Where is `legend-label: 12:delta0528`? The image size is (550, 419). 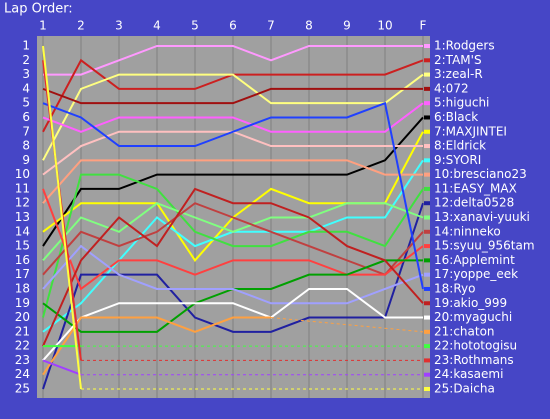 legend-label: 12:delta0528 is located at coordinates (474, 203).